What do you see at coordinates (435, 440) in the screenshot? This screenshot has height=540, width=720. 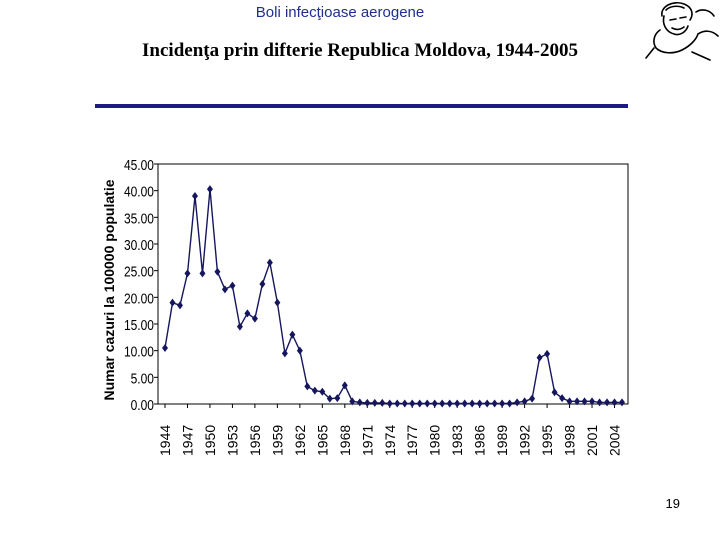 I see `x-tick-label: 1980` at bounding box center [435, 440].